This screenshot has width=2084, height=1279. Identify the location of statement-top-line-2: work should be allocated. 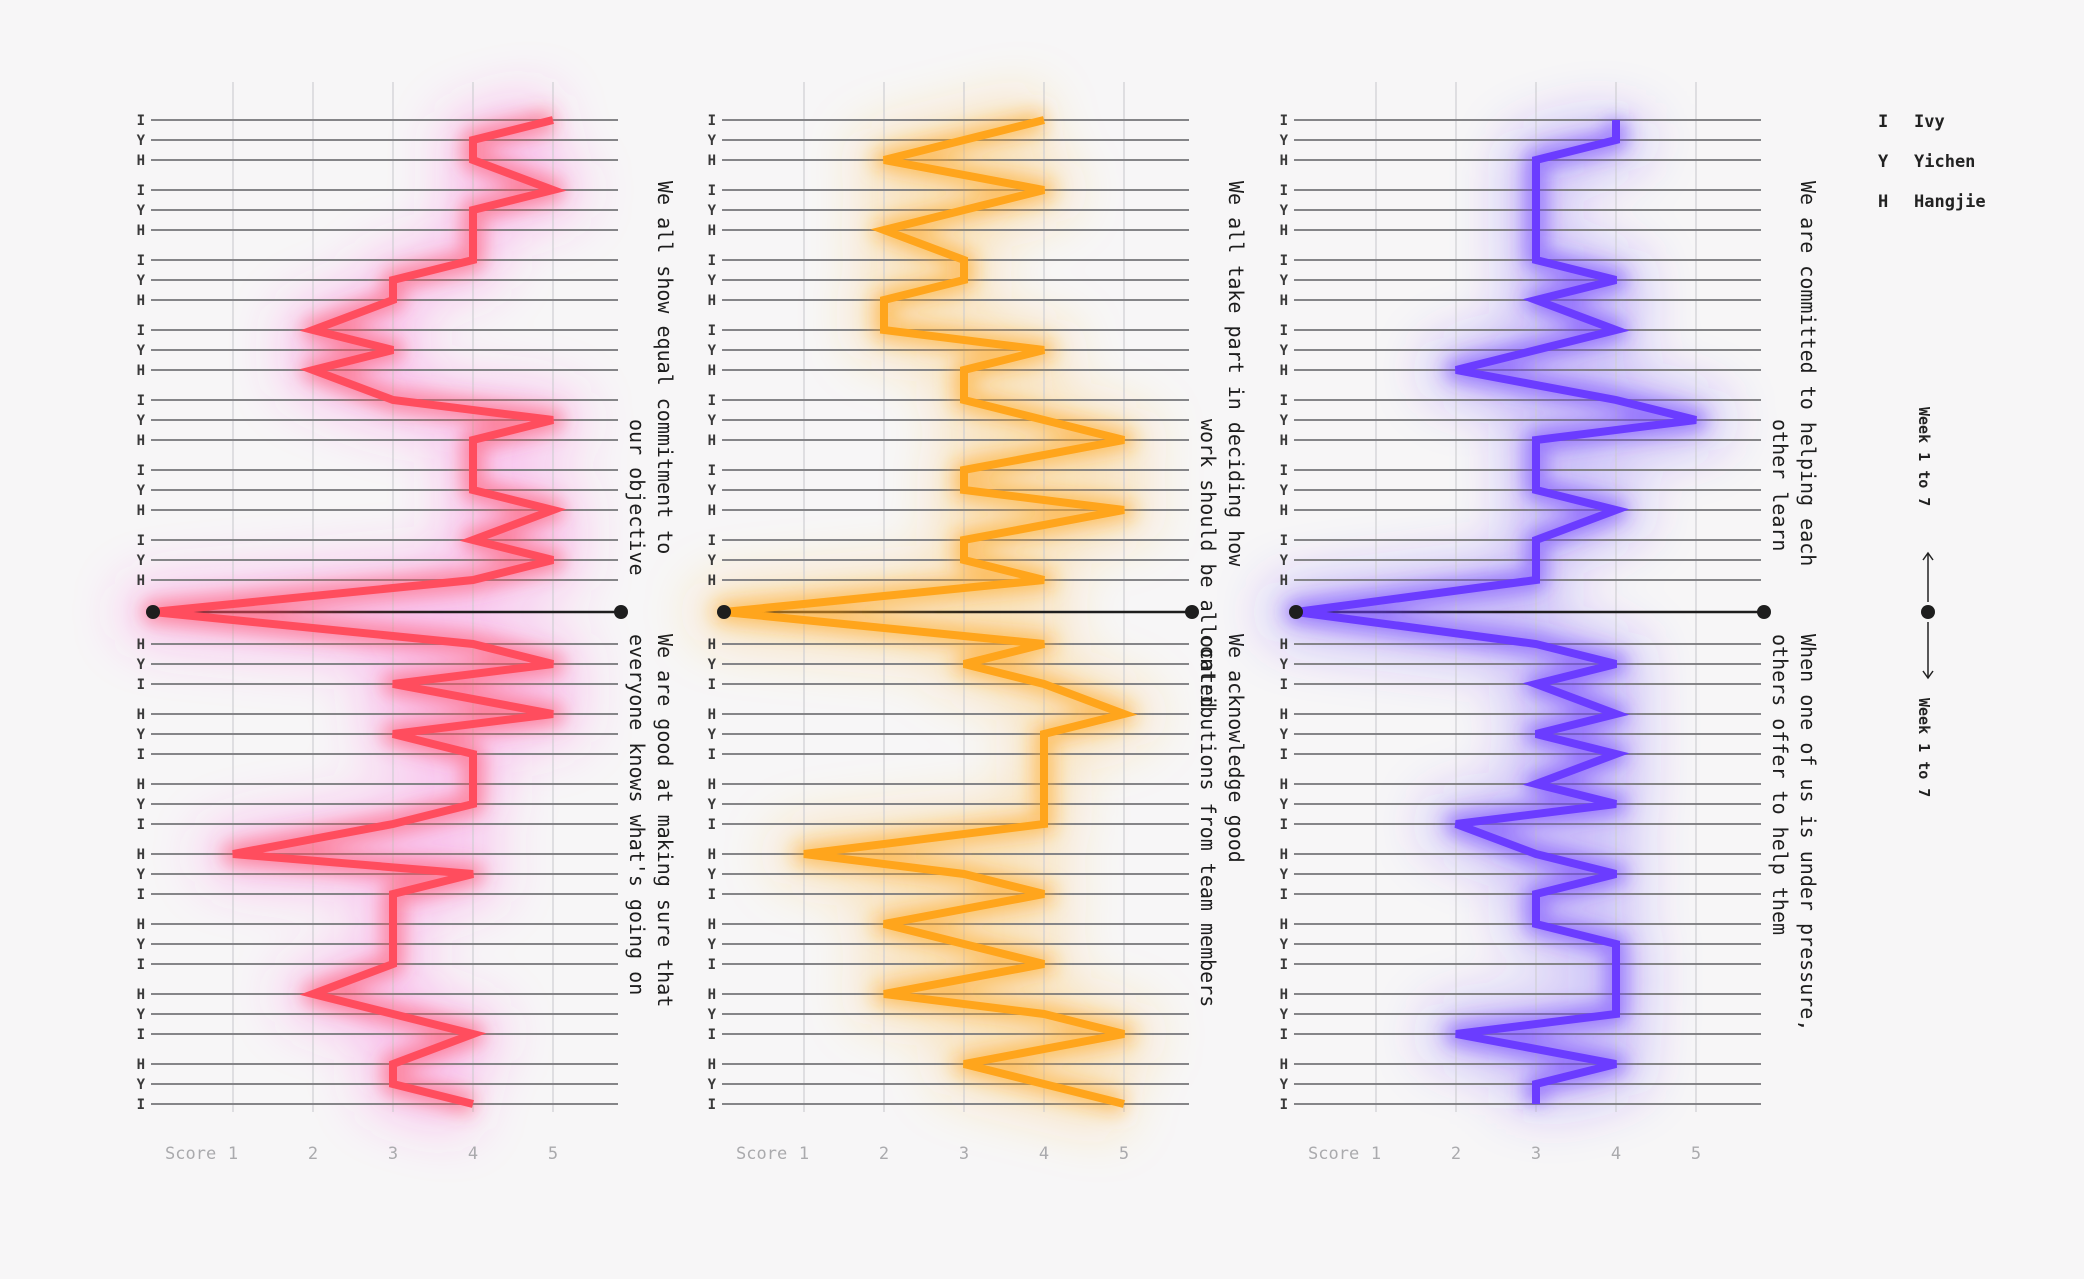
(1208, 563).